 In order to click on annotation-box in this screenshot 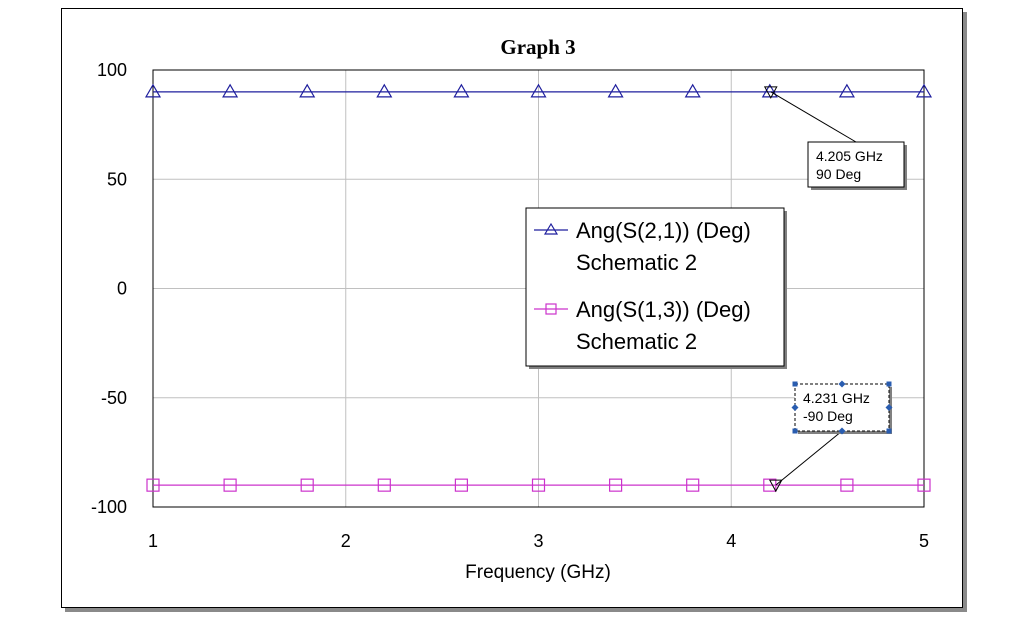, I will do `click(856, 164)`.